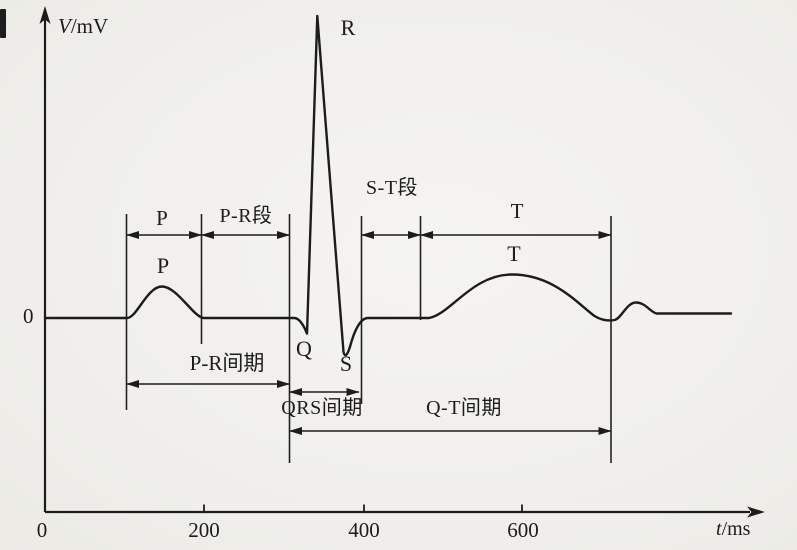  I want to click on r-wave-label: R, so click(348, 27).